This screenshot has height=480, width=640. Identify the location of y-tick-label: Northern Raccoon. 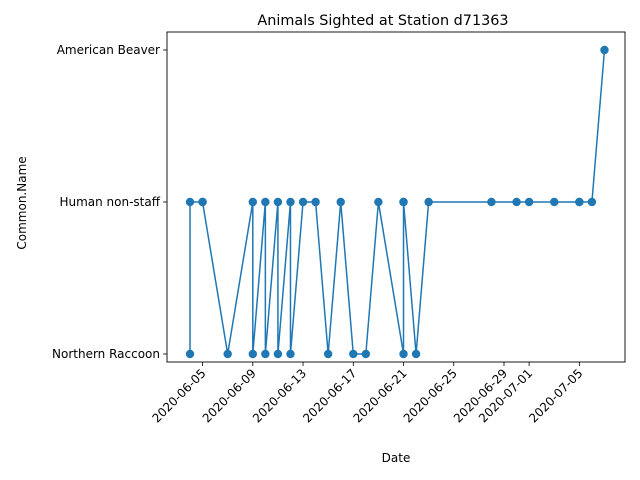
(106, 354).